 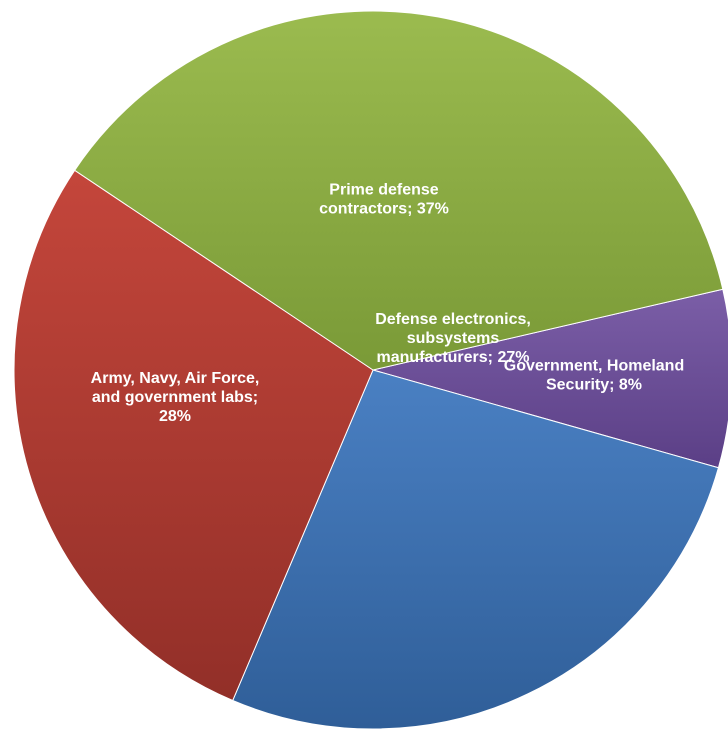 I want to click on slice-label-line: Security; 8%, so click(x=594, y=385).